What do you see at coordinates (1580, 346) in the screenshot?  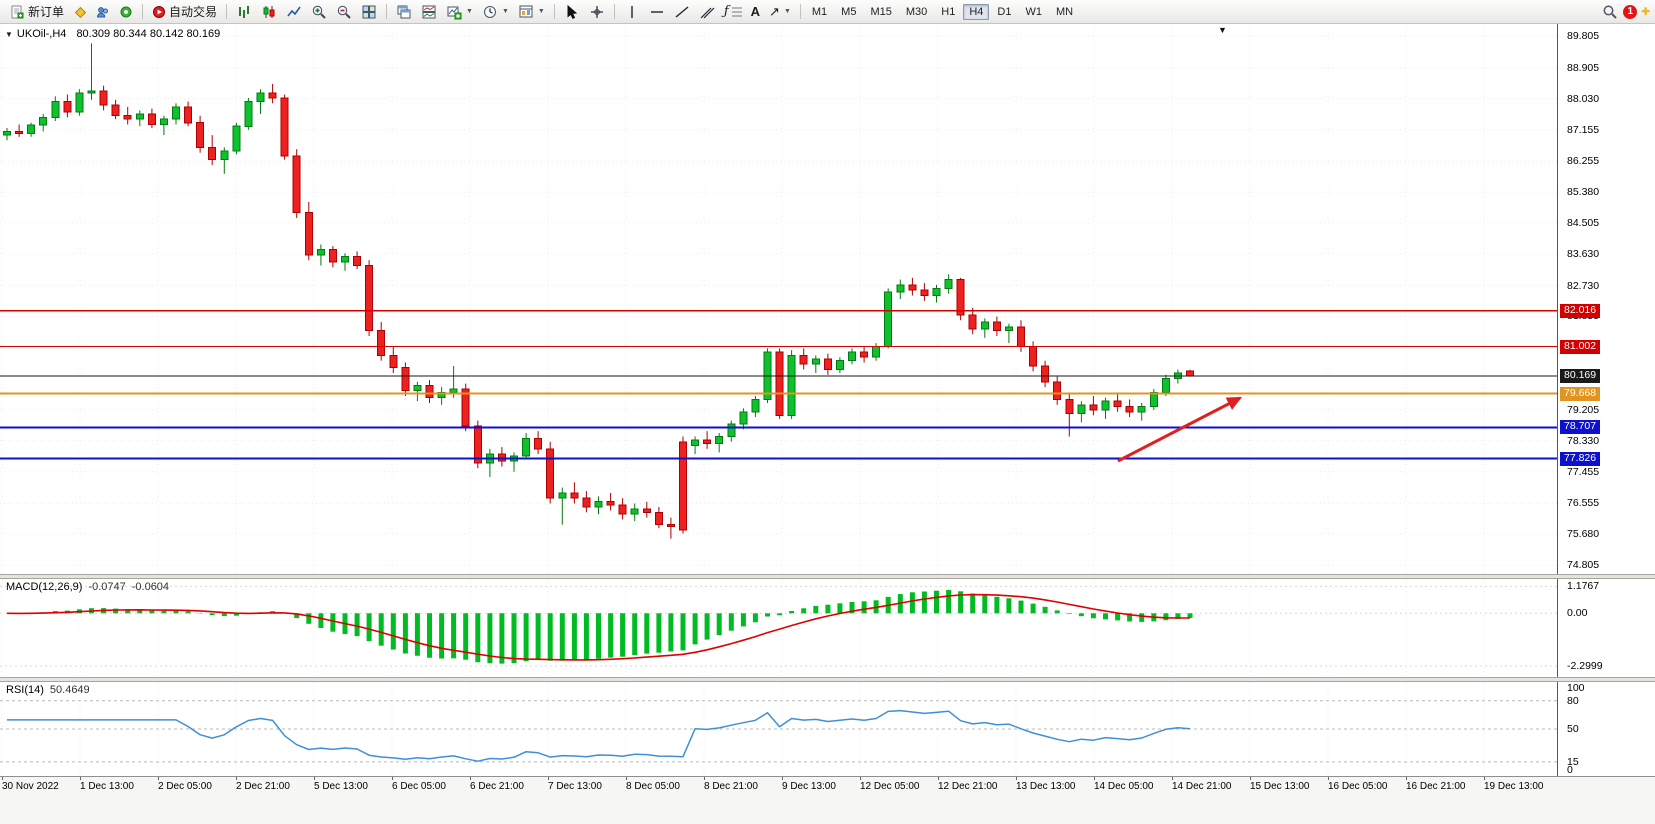 I see `price-line-tag: 81.002` at bounding box center [1580, 346].